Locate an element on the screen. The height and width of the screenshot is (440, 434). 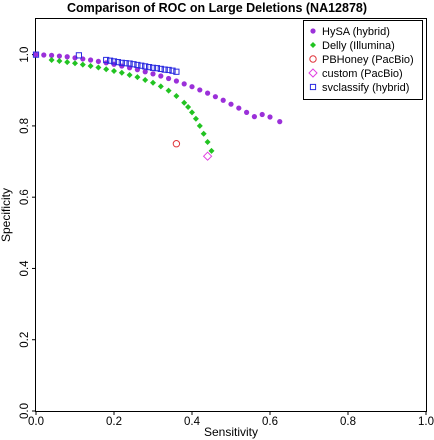
y-axis-label: Specificity is located at coordinates (6, 215).